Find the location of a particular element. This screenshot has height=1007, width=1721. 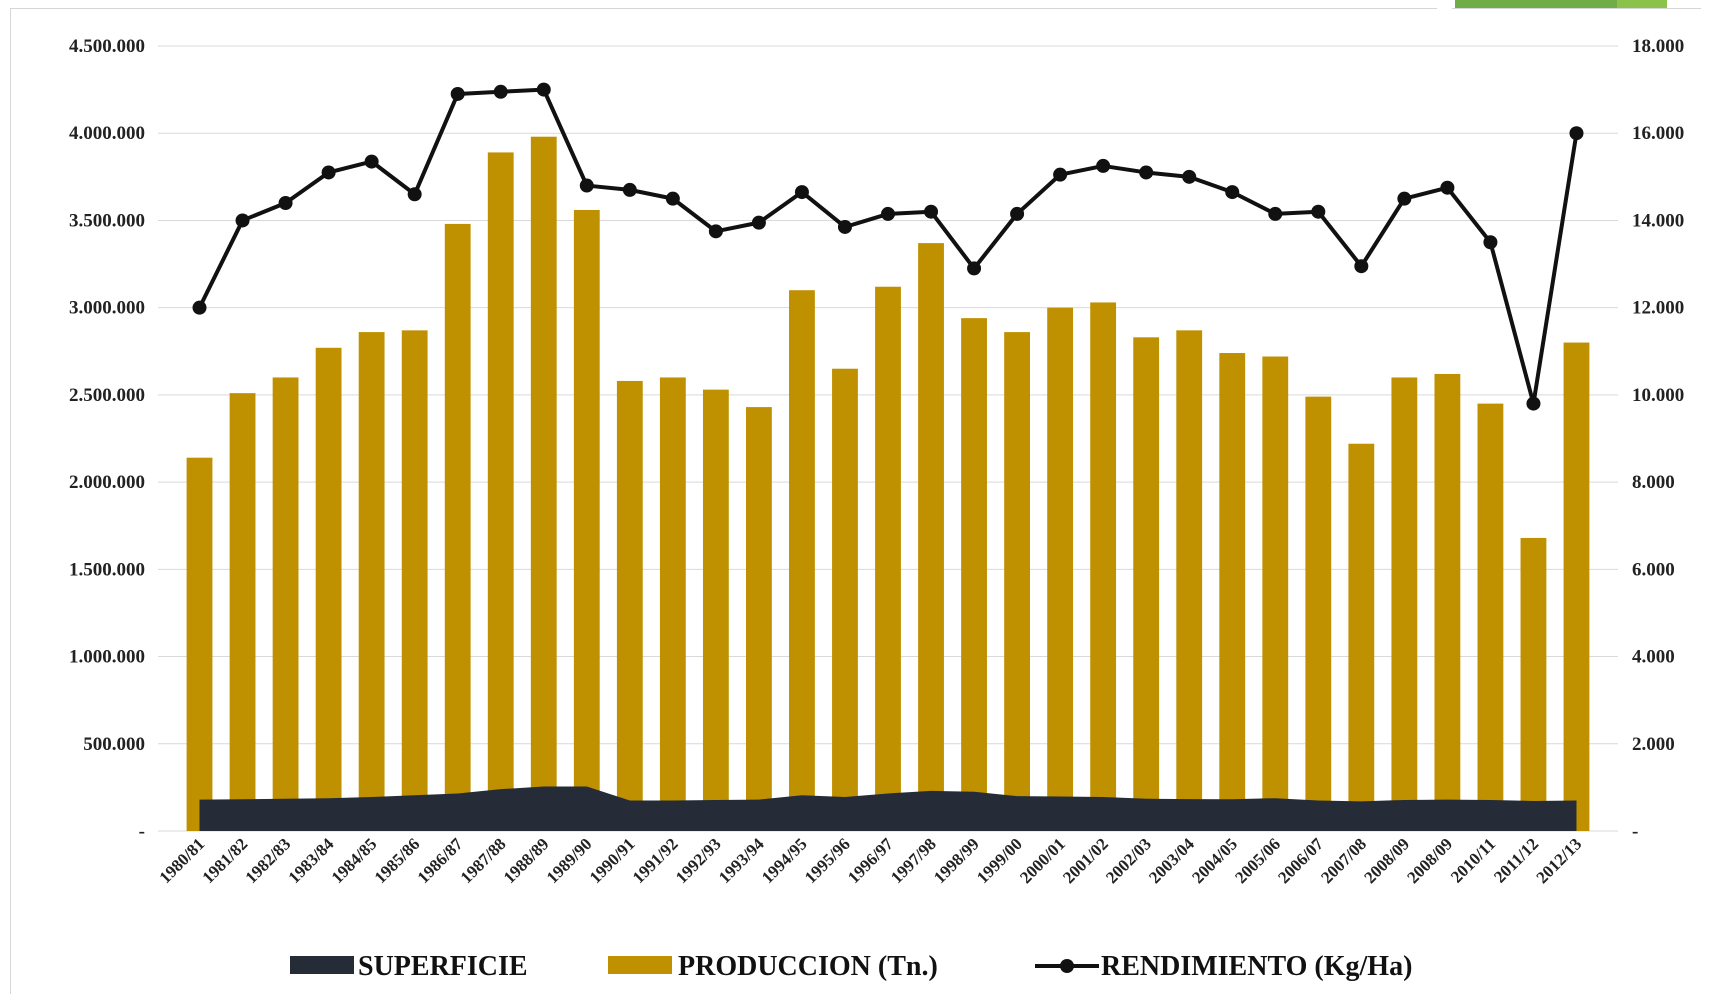

x-category-label: 2010/11 is located at coordinates (1473, 860).